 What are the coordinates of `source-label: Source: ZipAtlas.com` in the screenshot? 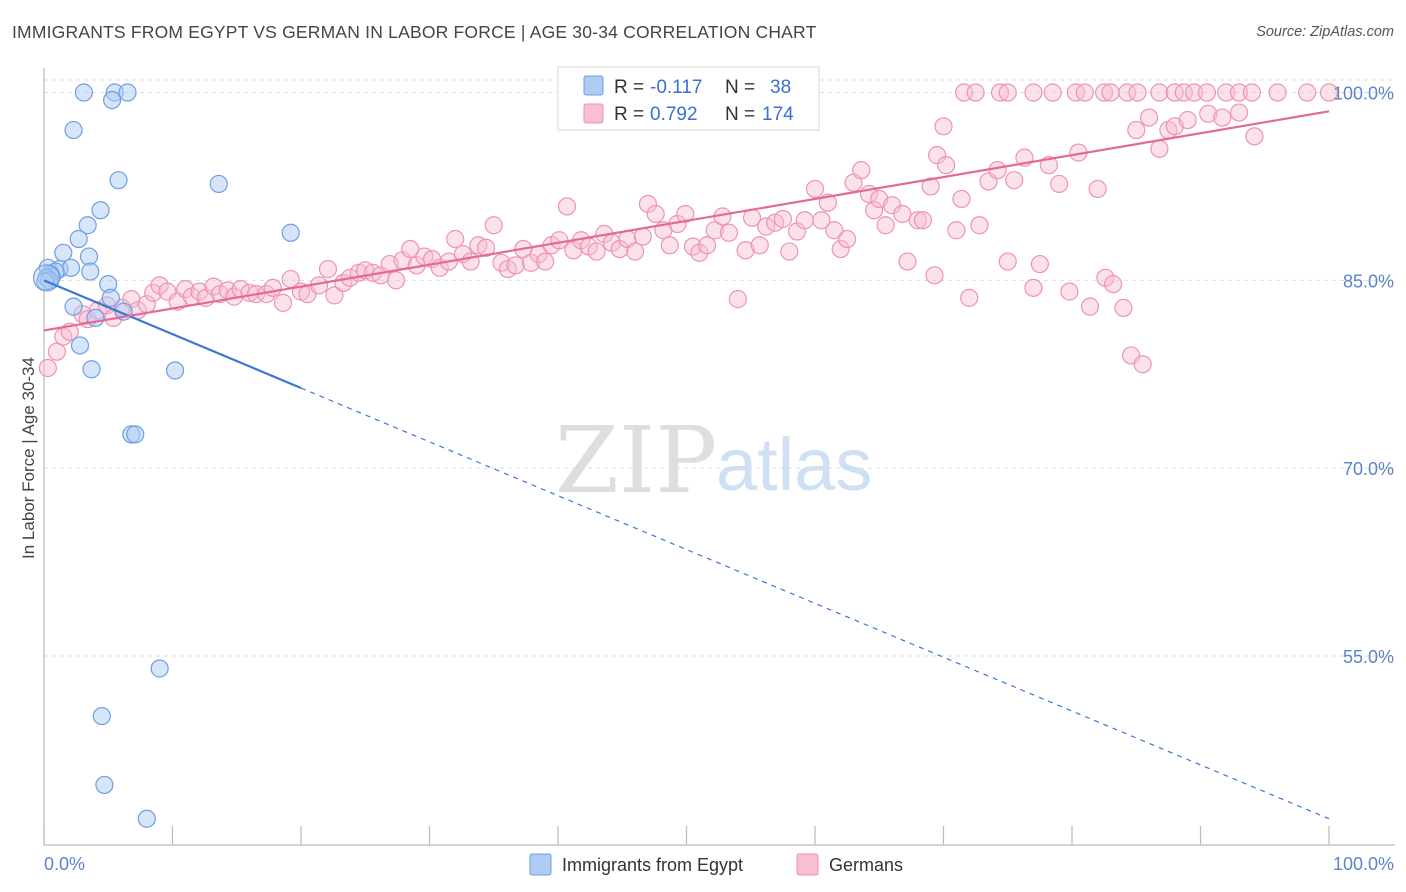 It's located at (1325, 32).